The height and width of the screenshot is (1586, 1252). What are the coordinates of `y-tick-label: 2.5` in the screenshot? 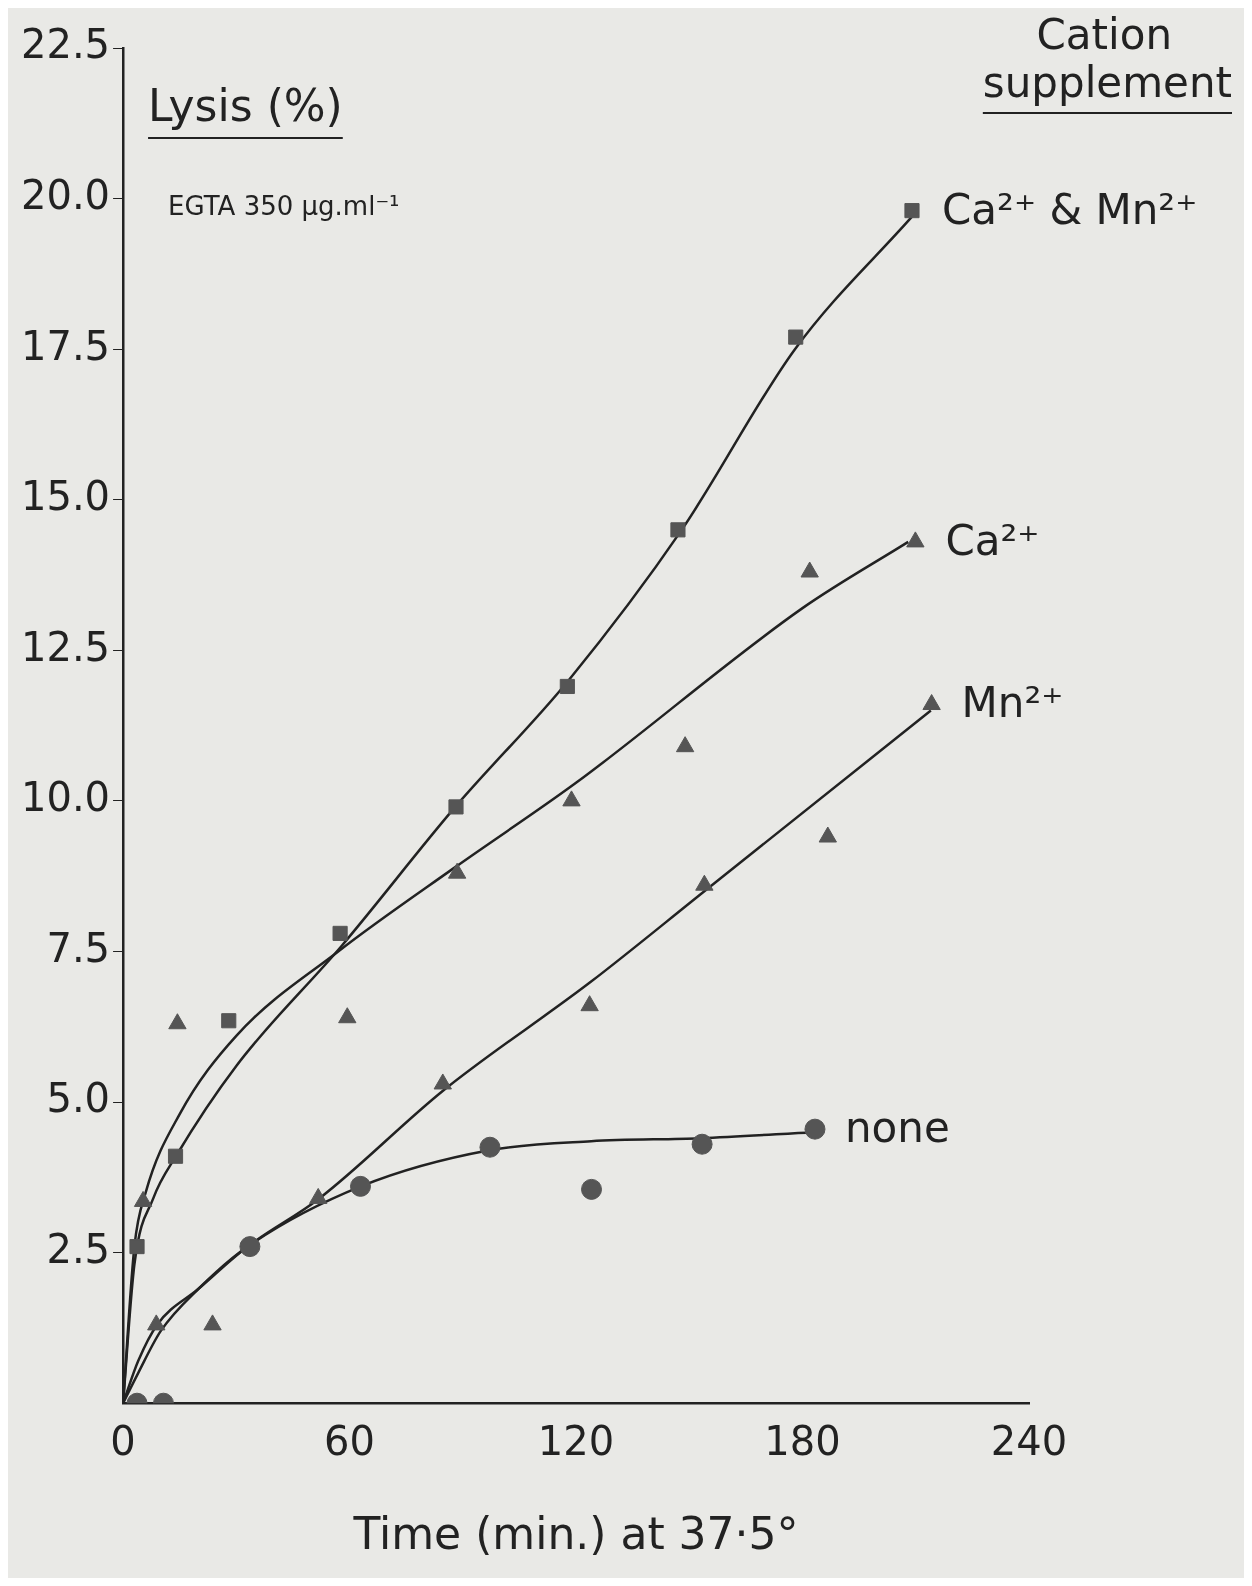 It's located at (78, 1249).